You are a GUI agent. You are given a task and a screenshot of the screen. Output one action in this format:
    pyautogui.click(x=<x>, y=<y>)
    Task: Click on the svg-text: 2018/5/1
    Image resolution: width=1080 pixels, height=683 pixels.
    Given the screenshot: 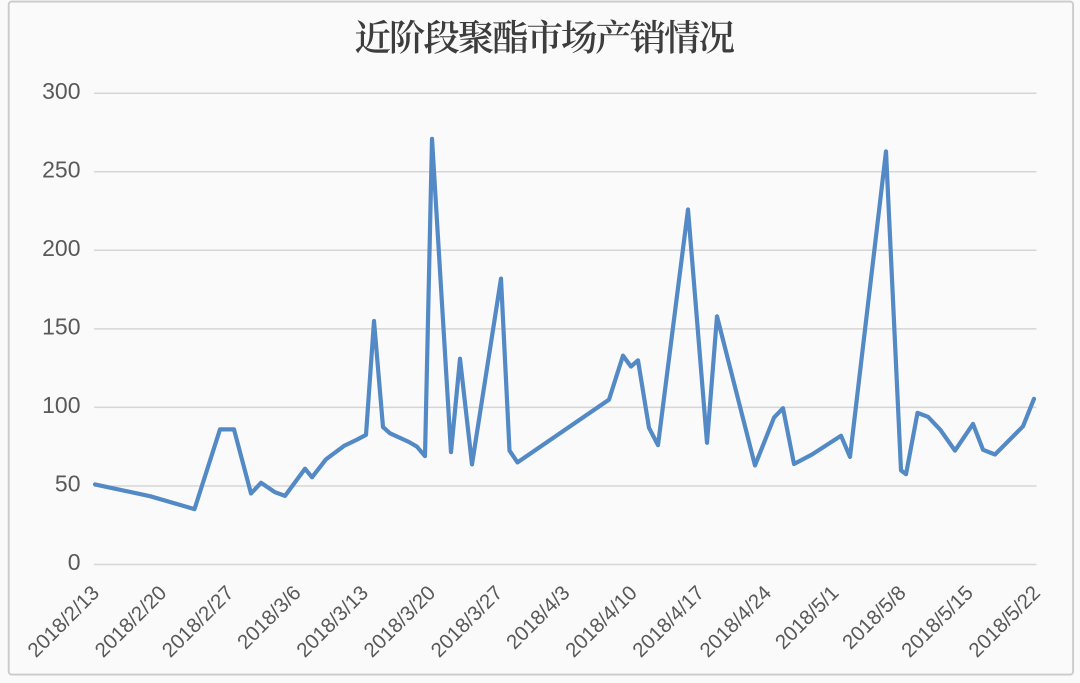 What is the action you would take?
    pyautogui.click(x=807, y=617)
    